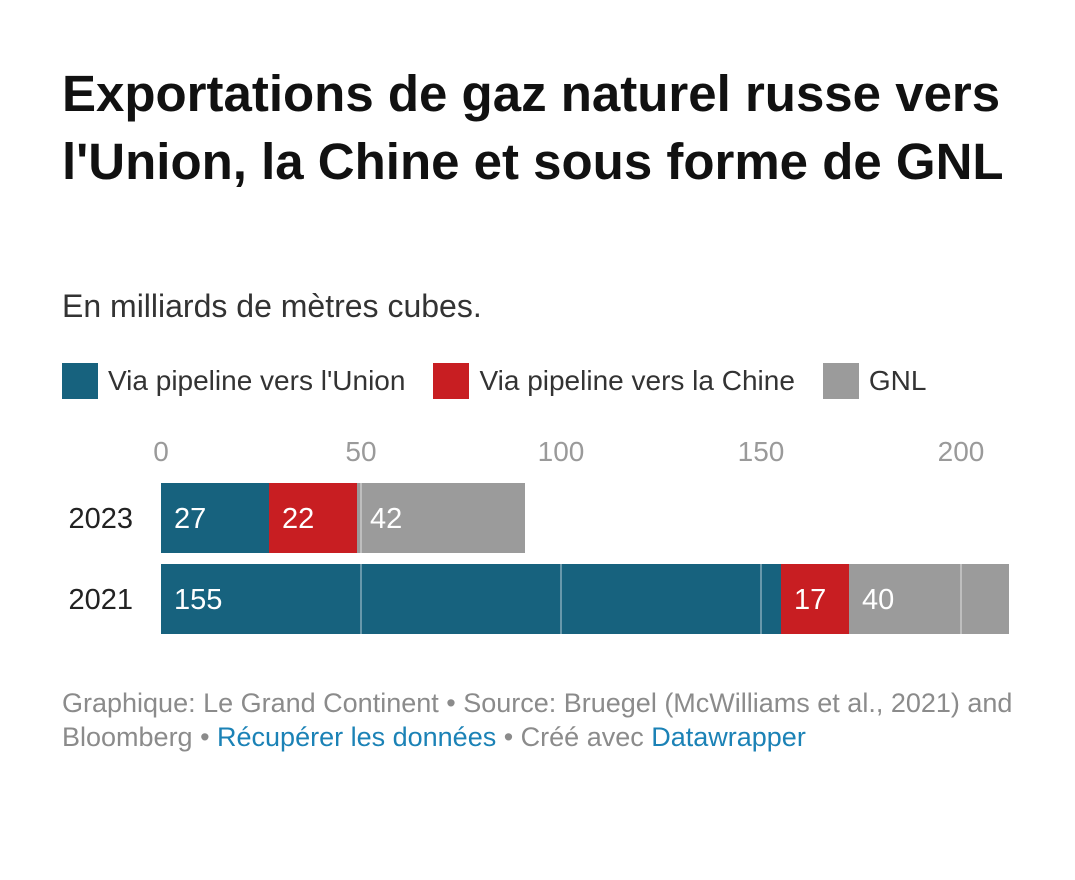  Describe the element at coordinates (386, 519) in the screenshot. I see `data-label: 42` at that location.